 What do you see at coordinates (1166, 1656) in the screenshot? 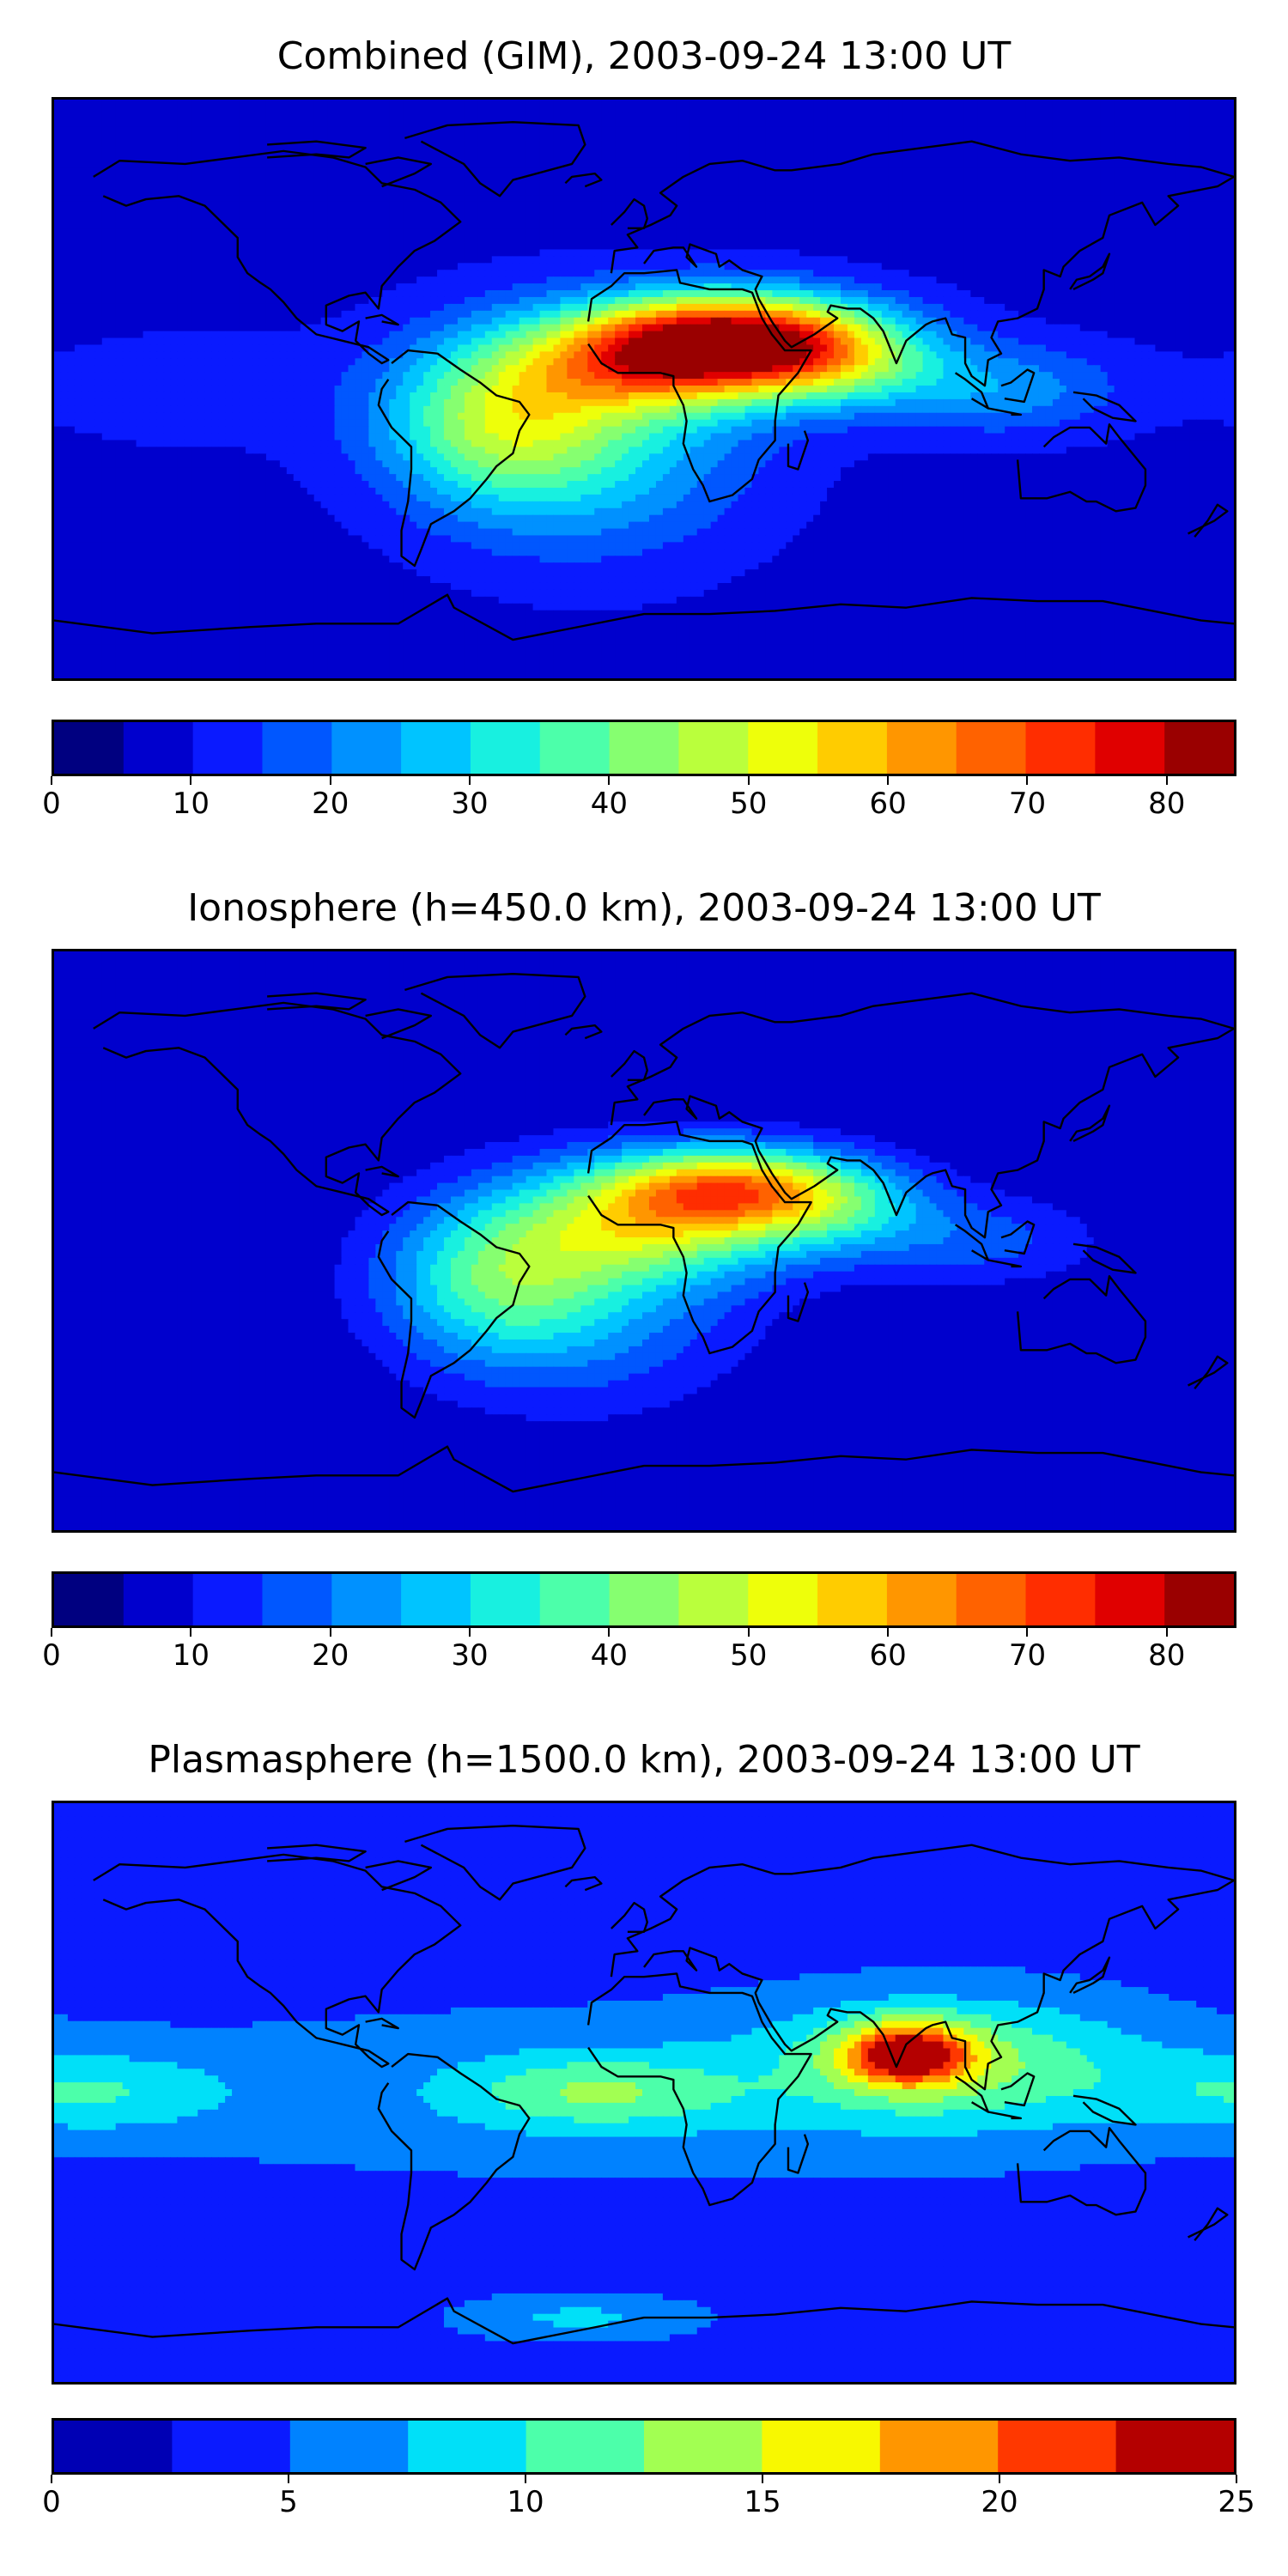
I see `colorbar-tick-label: 80` at bounding box center [1166, 1656].